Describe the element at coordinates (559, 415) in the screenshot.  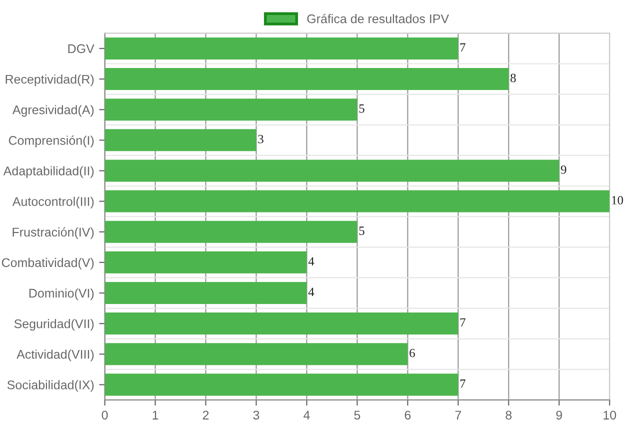
I see `x-tick-label: 9` at that location.